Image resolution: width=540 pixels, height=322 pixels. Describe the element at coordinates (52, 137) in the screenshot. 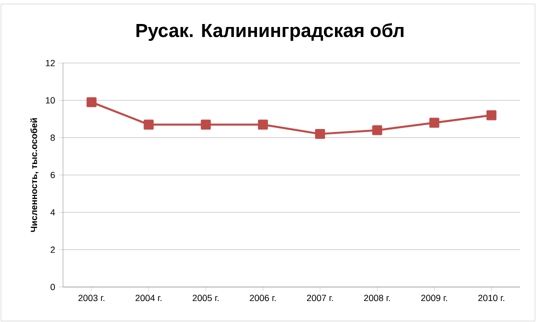

I see `y-tick-label: 8` at that location.